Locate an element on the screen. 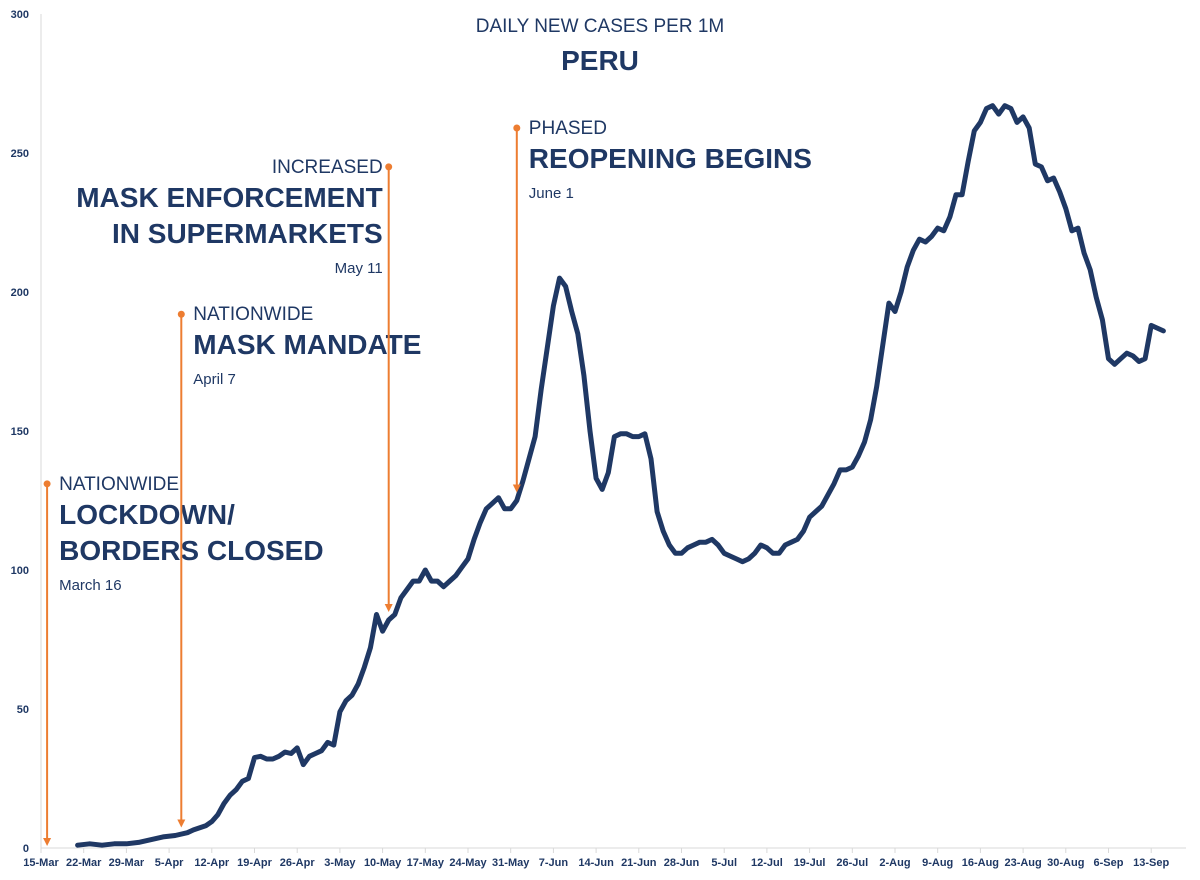 This screenshot has height=880, width=1200. y-tick-label: 0 is located at coordinates (26, 849).